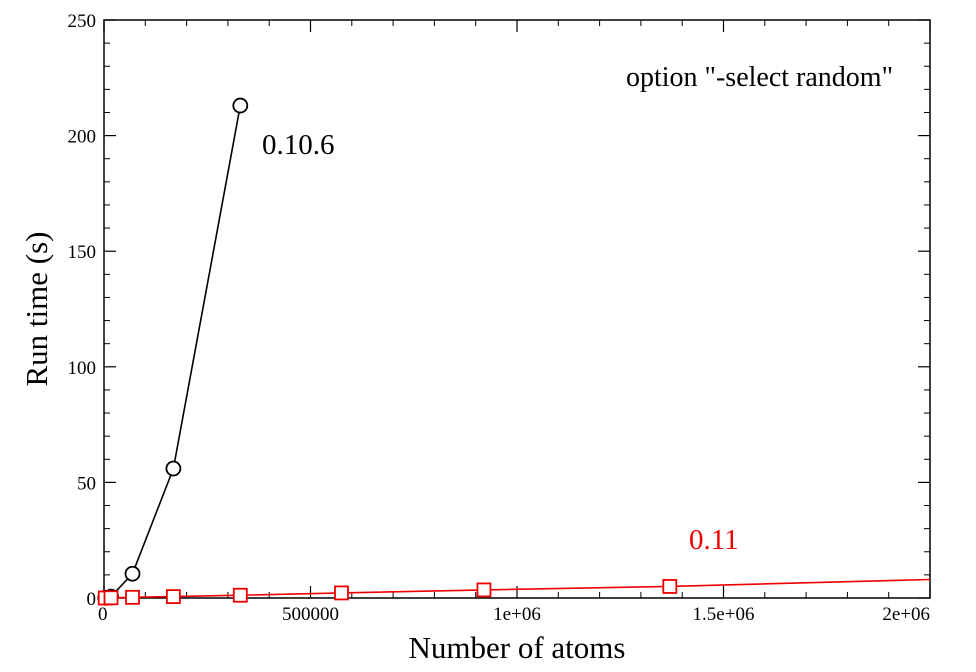 This screenshot has width=976, height=672. What do you see at coordinates (82, 252) in the screenshot?
I see `y-tick-label: 150` at bounding box center [82, 252].